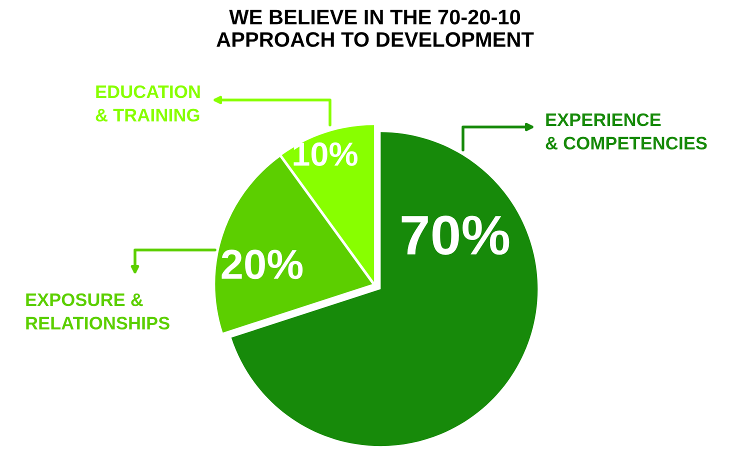 The height and width of the screenshot is (463, 750). What do you see at coordinates (375, 28) in the screenshot?
I see `chart-title: WE BELIEVE IN THE 70-20-10 APPROACH TO DEVELOPMENT` at bounding box center [375, 28].